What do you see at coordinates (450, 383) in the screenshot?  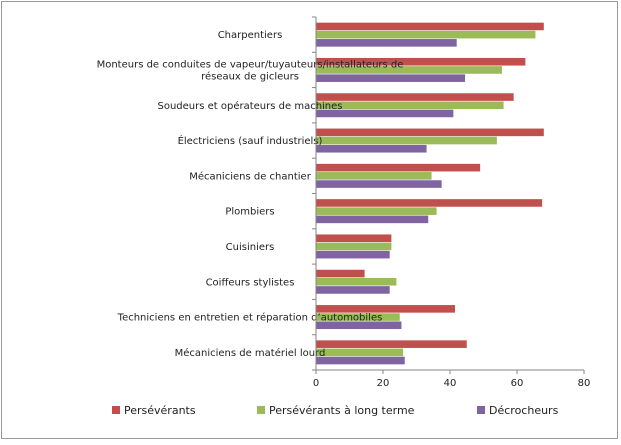 I see `x-tick-label: 40` at bounding box center [450, 383].